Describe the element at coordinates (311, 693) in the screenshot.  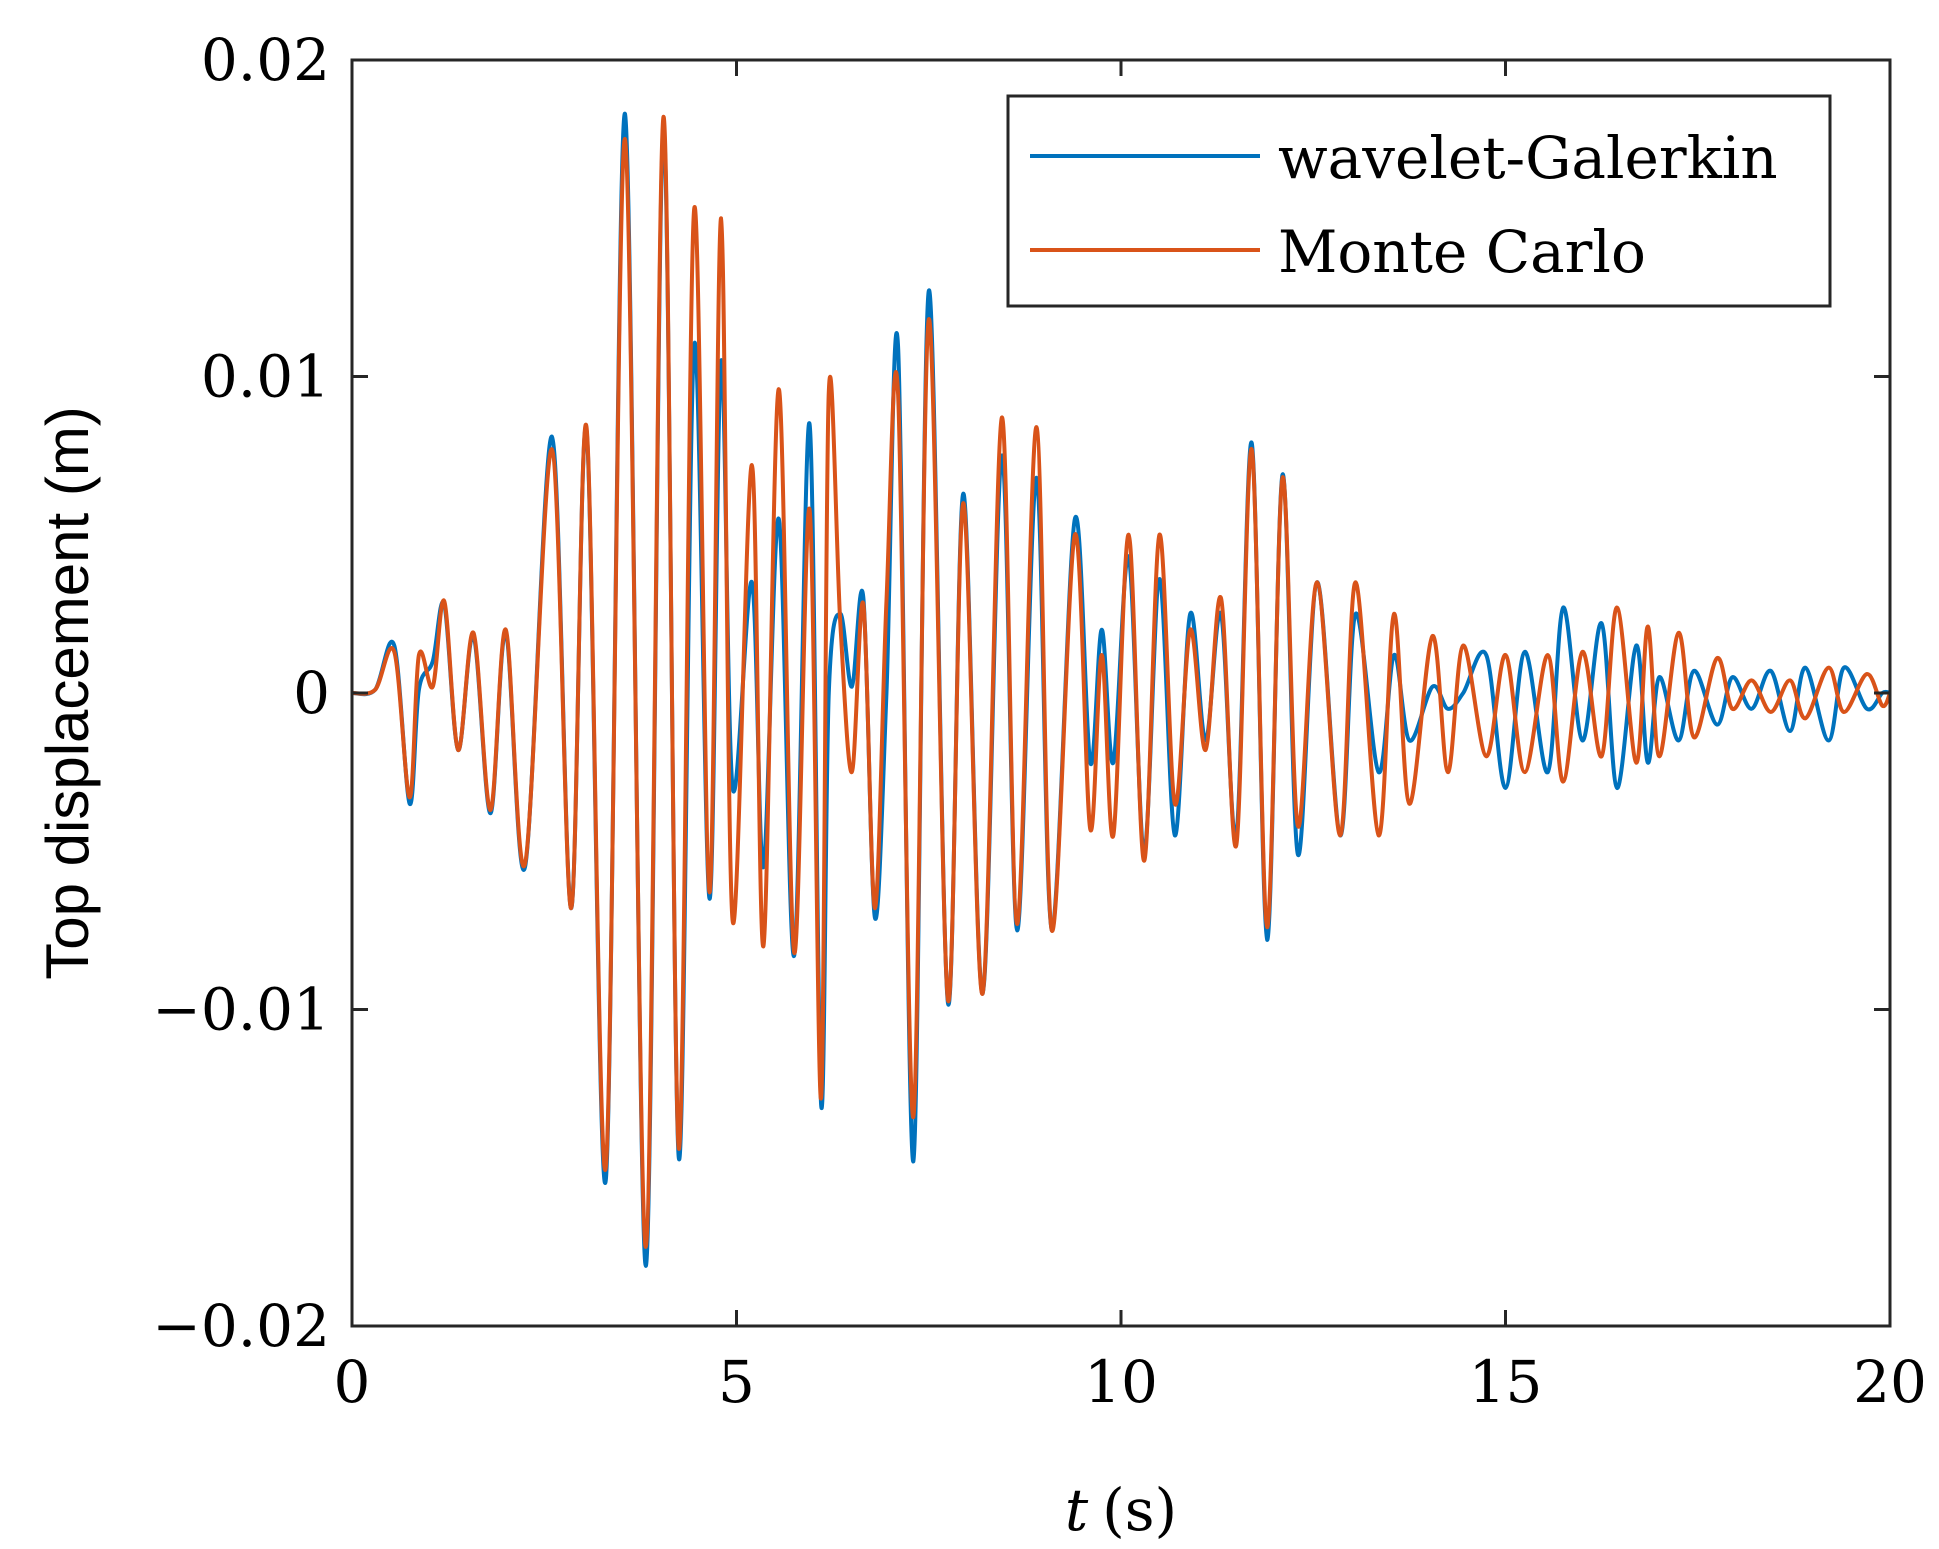
I see `y-tick-label: 0` at that location.